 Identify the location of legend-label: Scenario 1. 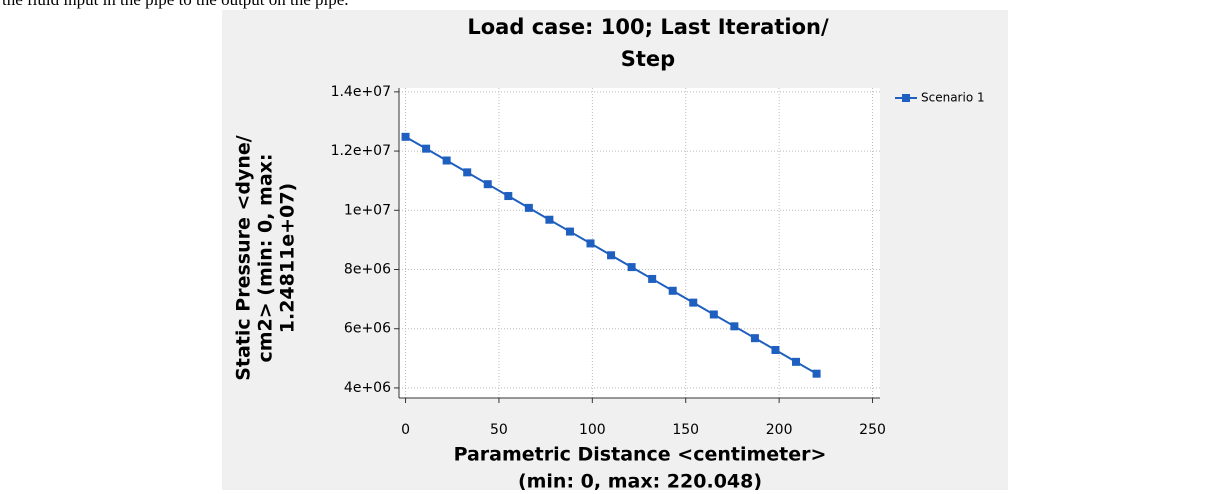
(953, 98).